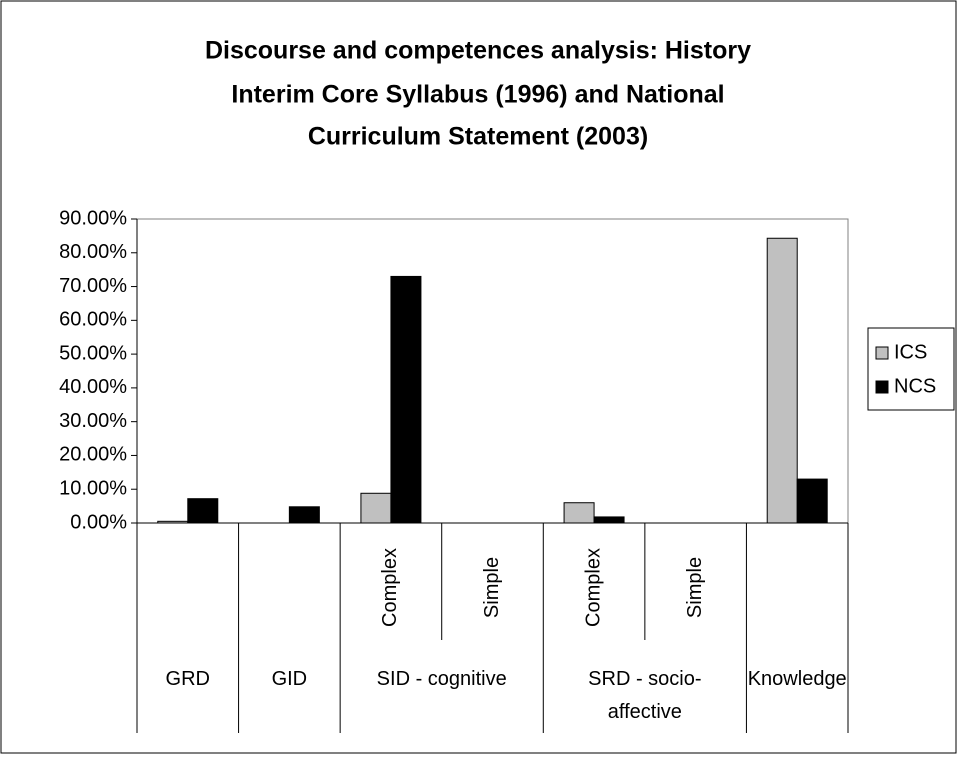 This screenshot has width=958, height=760. I want to click on chart-title: Curriculum Statement (2003), so click(478, 137).